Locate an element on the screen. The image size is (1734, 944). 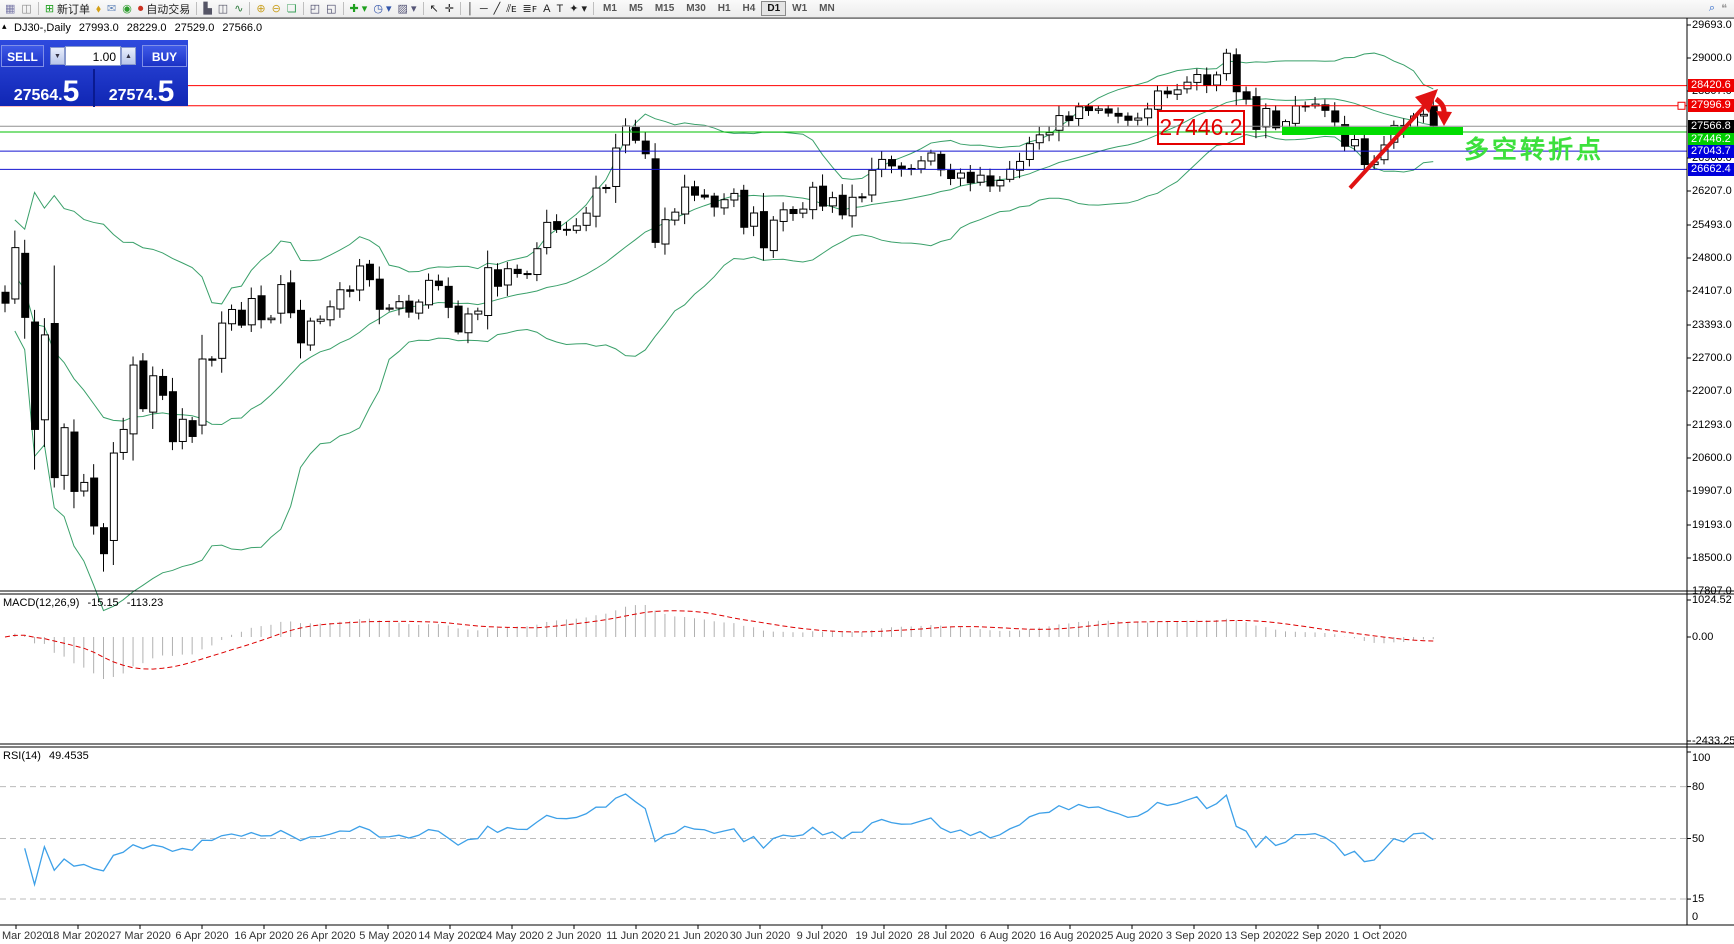
timeframe-w1-button: W1 is located at coordinates (800, 8).